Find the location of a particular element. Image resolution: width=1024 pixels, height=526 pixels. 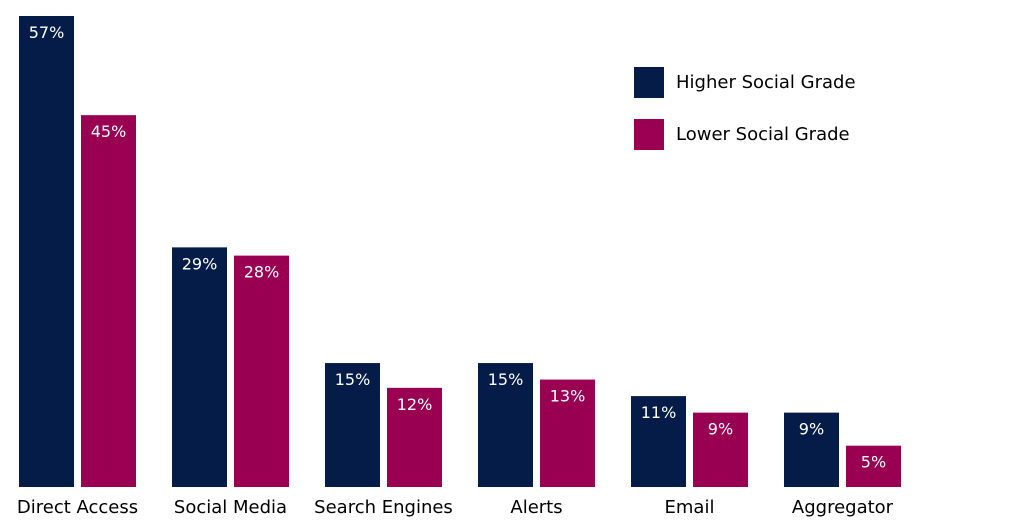

bar-search-engines-lower-social-grade is located at coordinates (414, 437).